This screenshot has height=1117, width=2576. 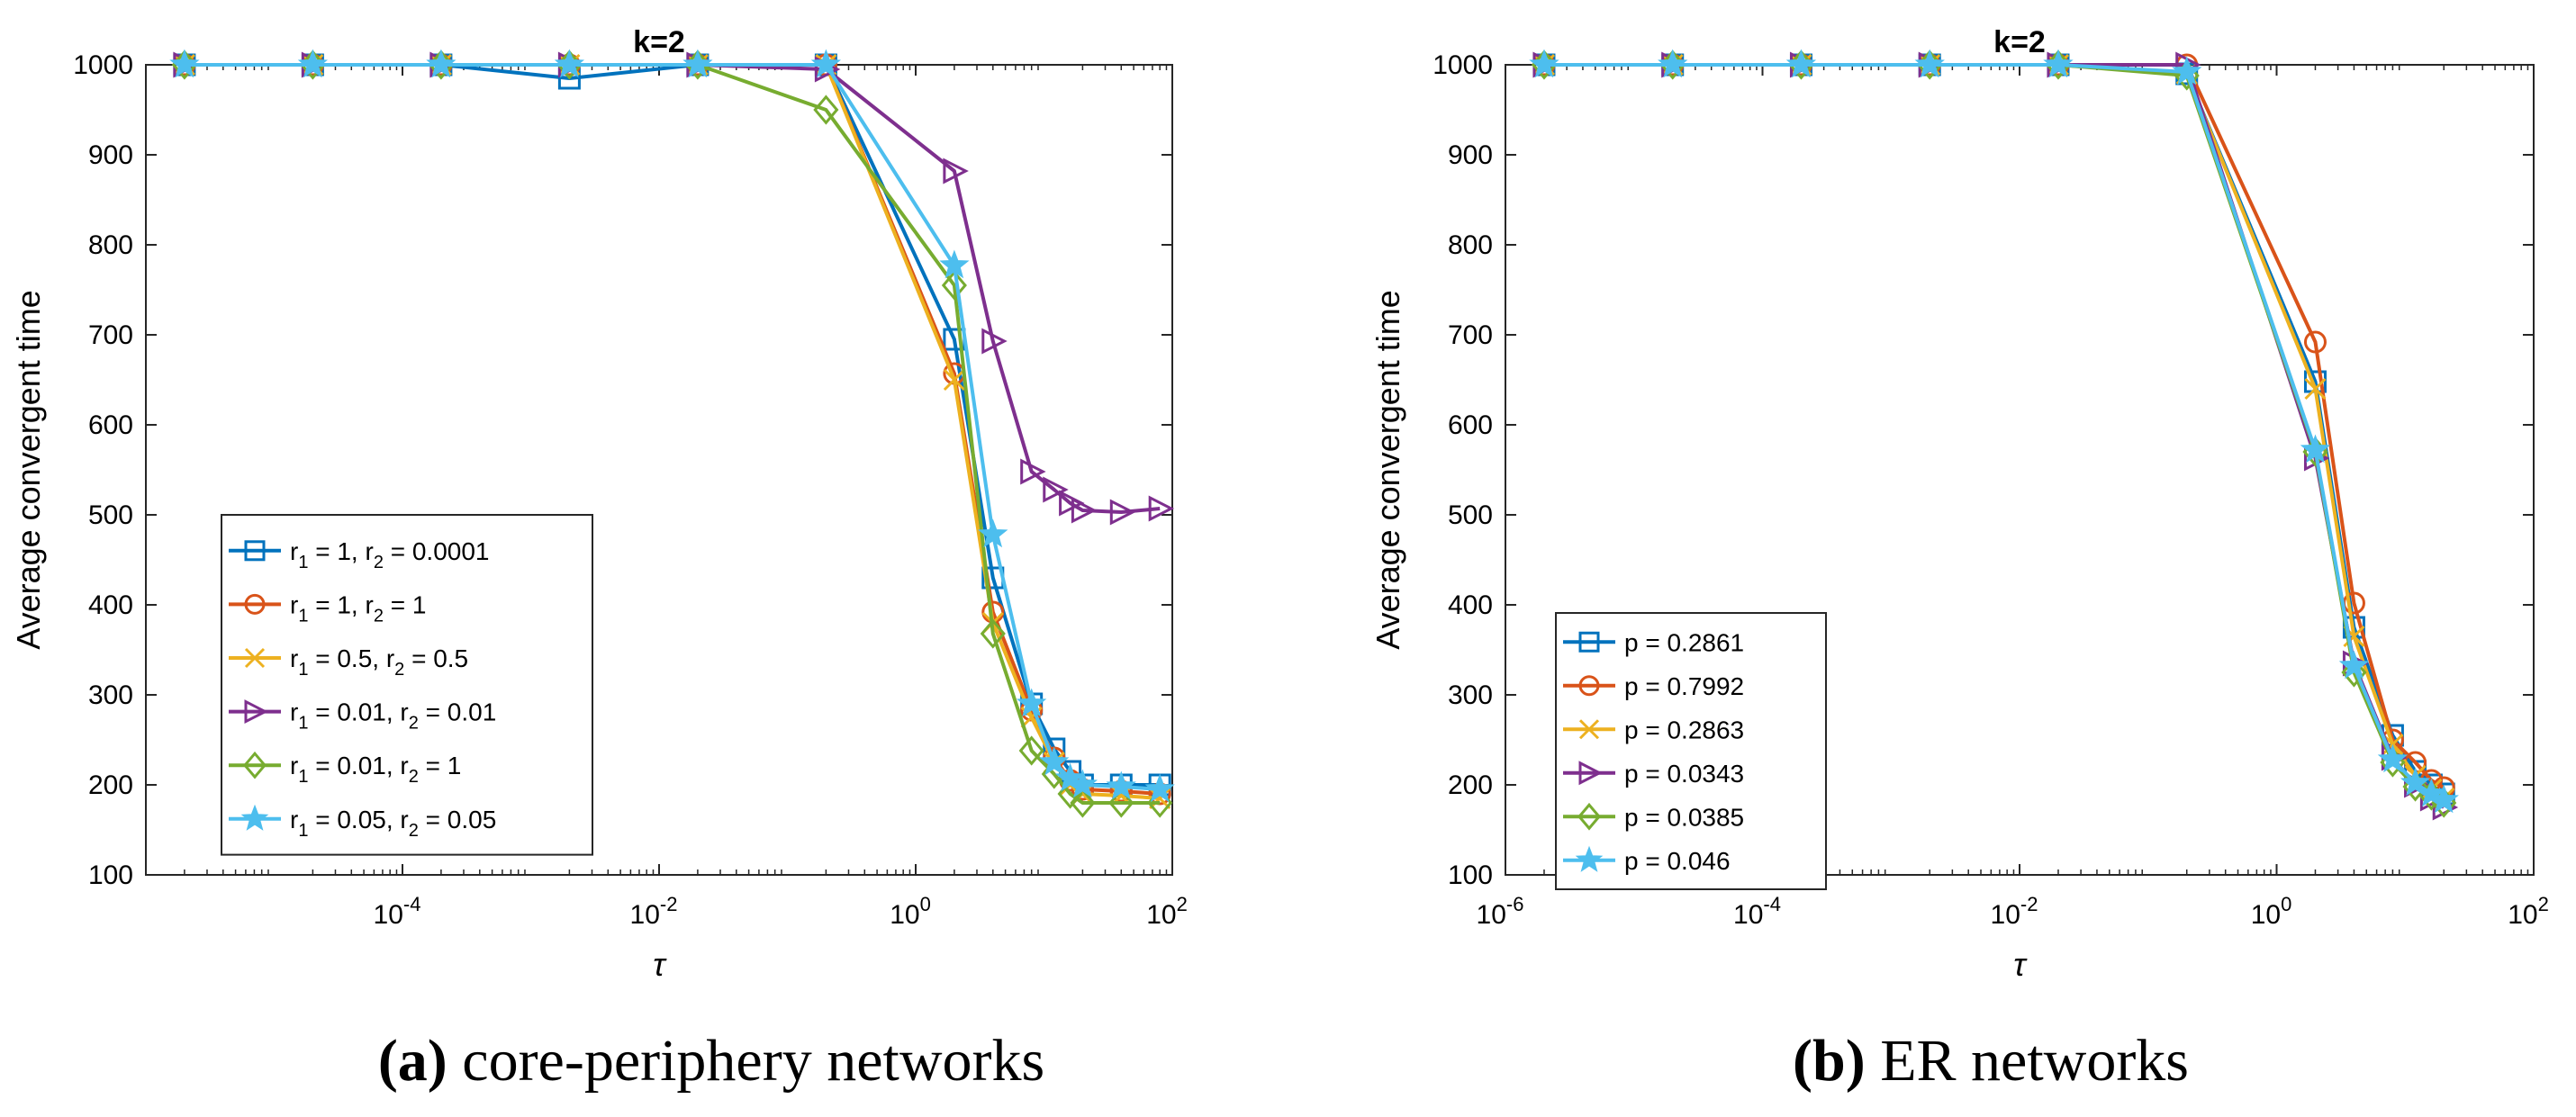 What do you see at coordinates (745, 1061) in the screenshot?
I see `caption-text: core-periphery networks` at bounding box center [745, 1061].